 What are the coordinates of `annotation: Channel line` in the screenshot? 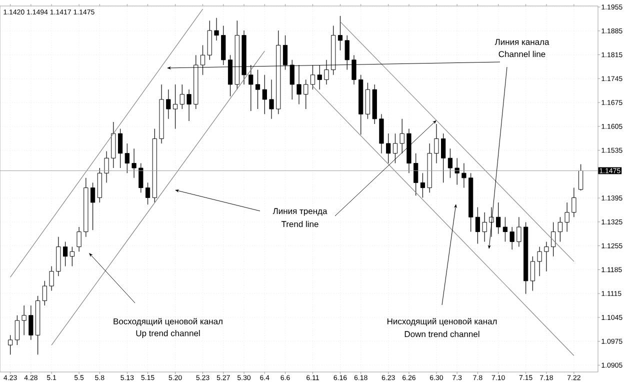 It's located at (522, 54).